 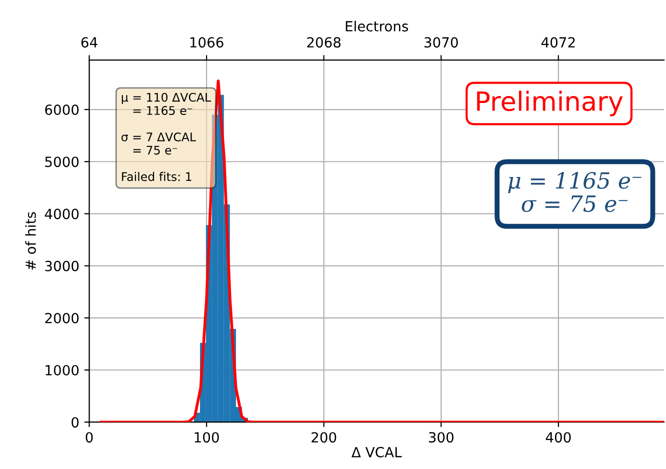 I want to click on x-tick-label: 100, so click(x=206, y=437).